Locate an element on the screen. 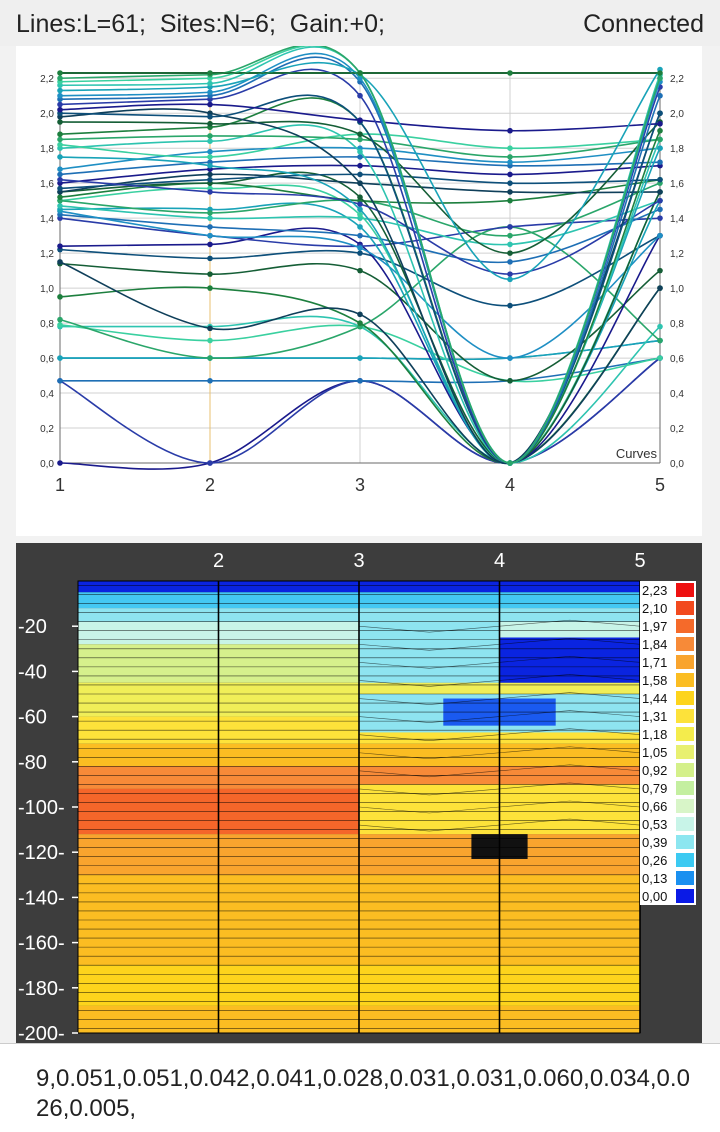 This screenshot has width=720, height=1132. legend-value: 0,39 is located at coordinates (654, 842).